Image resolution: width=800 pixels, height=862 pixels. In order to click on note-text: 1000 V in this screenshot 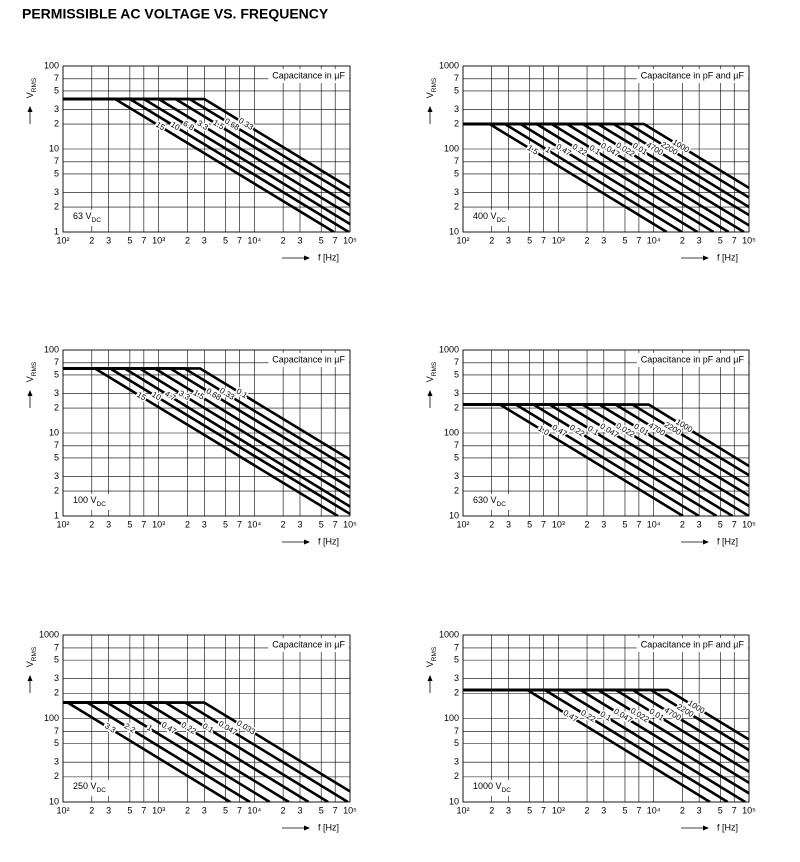, I will do `click(487, 786)`.